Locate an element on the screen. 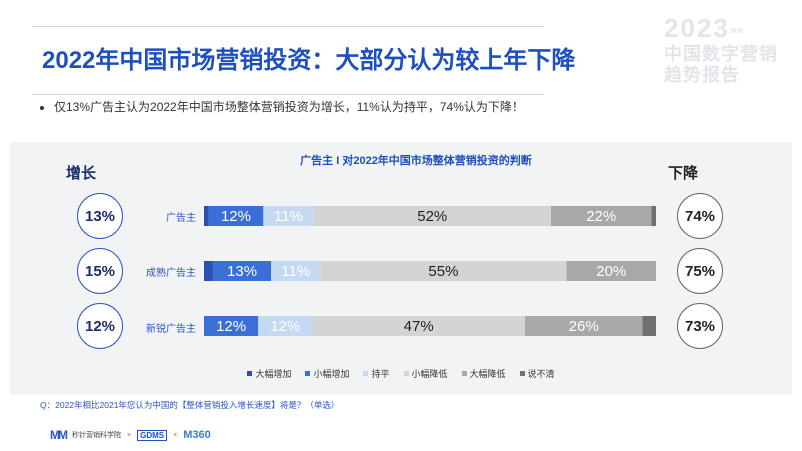  row-label-mature: 成熟广告主 is located at coordinates (171, 273).